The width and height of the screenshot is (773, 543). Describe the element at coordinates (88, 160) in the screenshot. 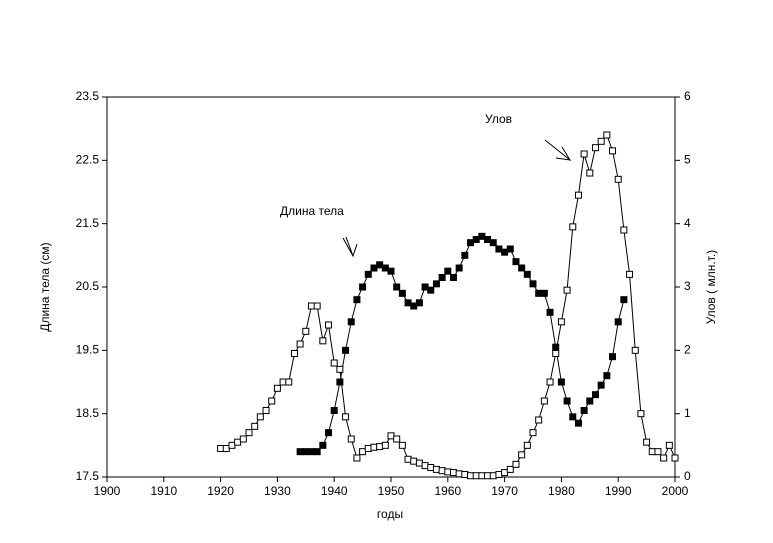

I see `y-tick-label: 22.5` at that location.